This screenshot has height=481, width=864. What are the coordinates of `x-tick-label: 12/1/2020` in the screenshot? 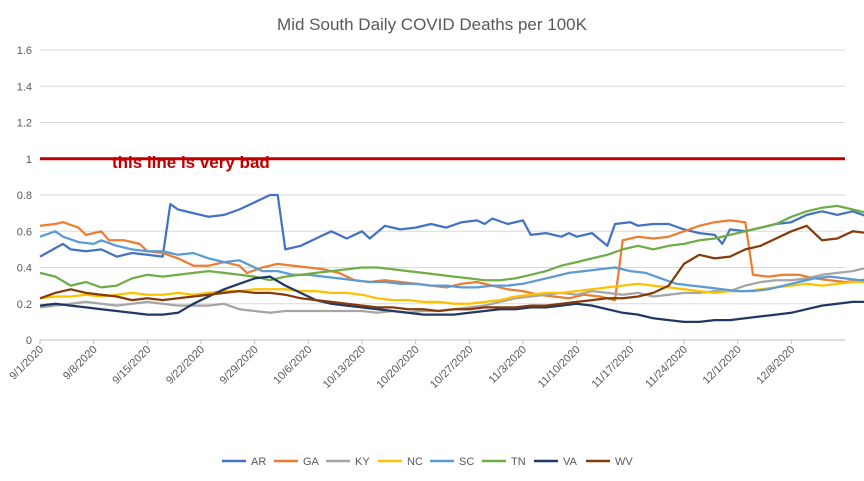 It's located at (722, 365).